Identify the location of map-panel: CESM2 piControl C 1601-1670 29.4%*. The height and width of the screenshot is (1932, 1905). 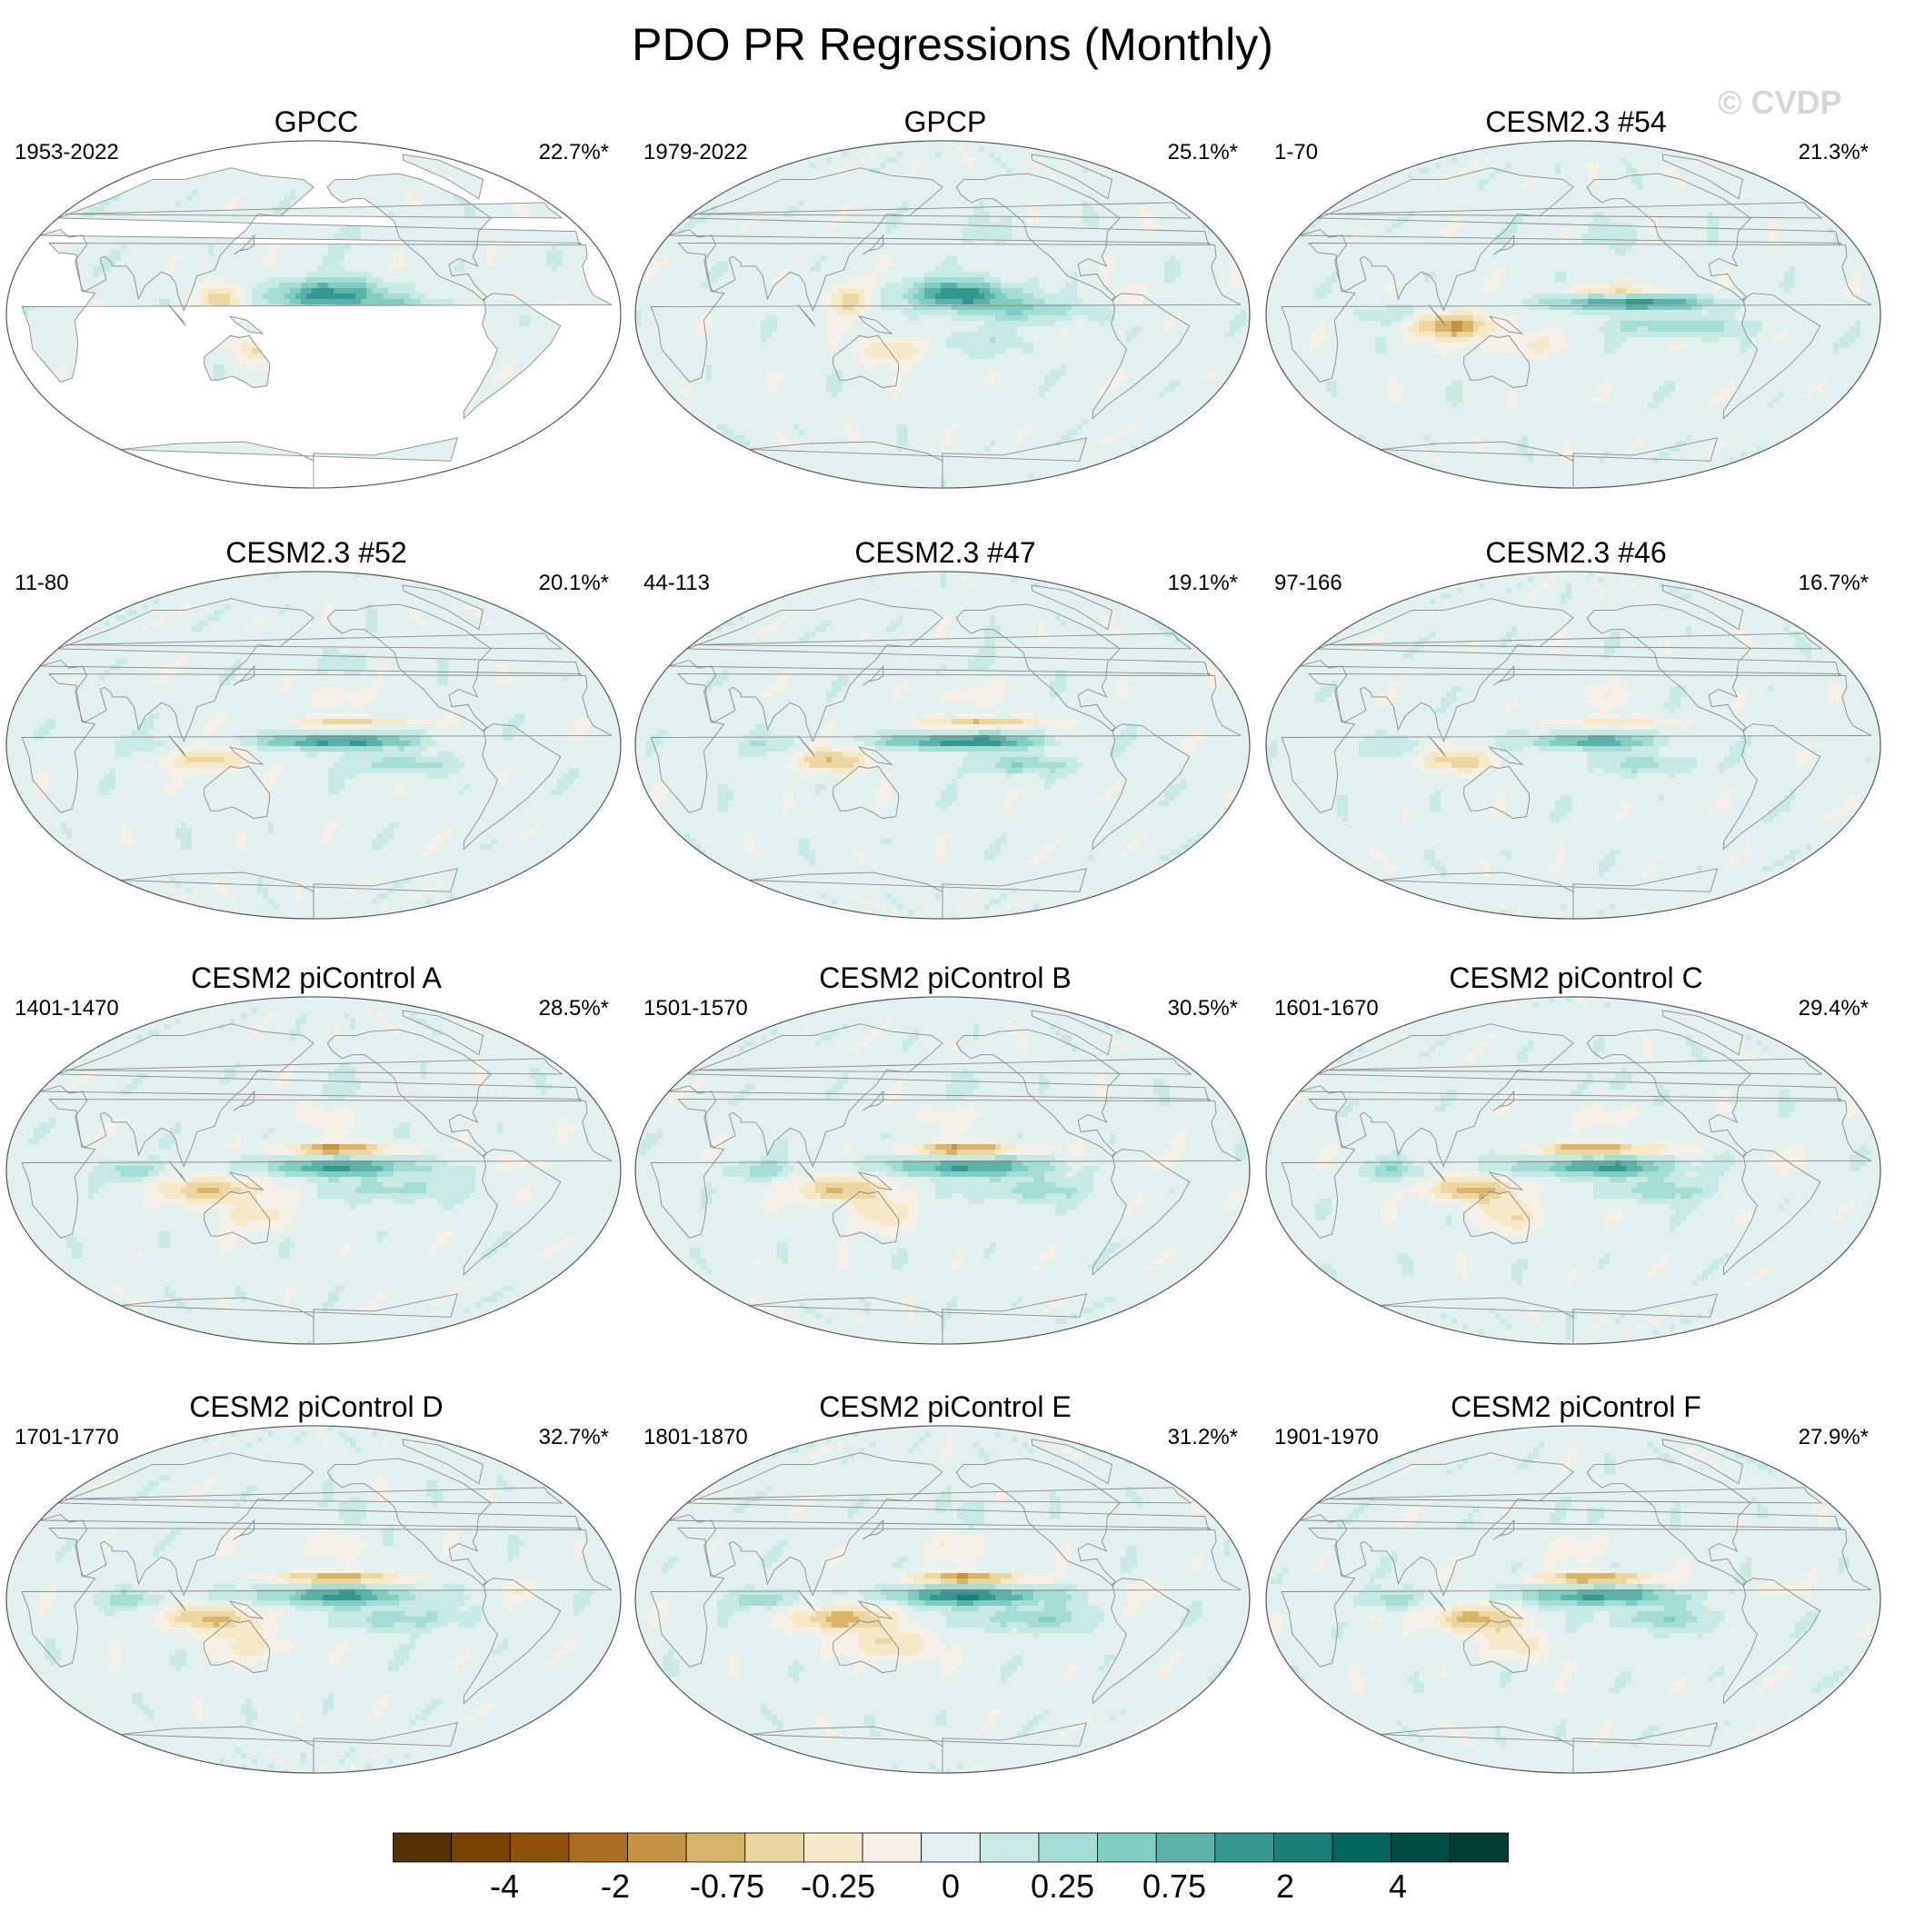
(1576, 1174).